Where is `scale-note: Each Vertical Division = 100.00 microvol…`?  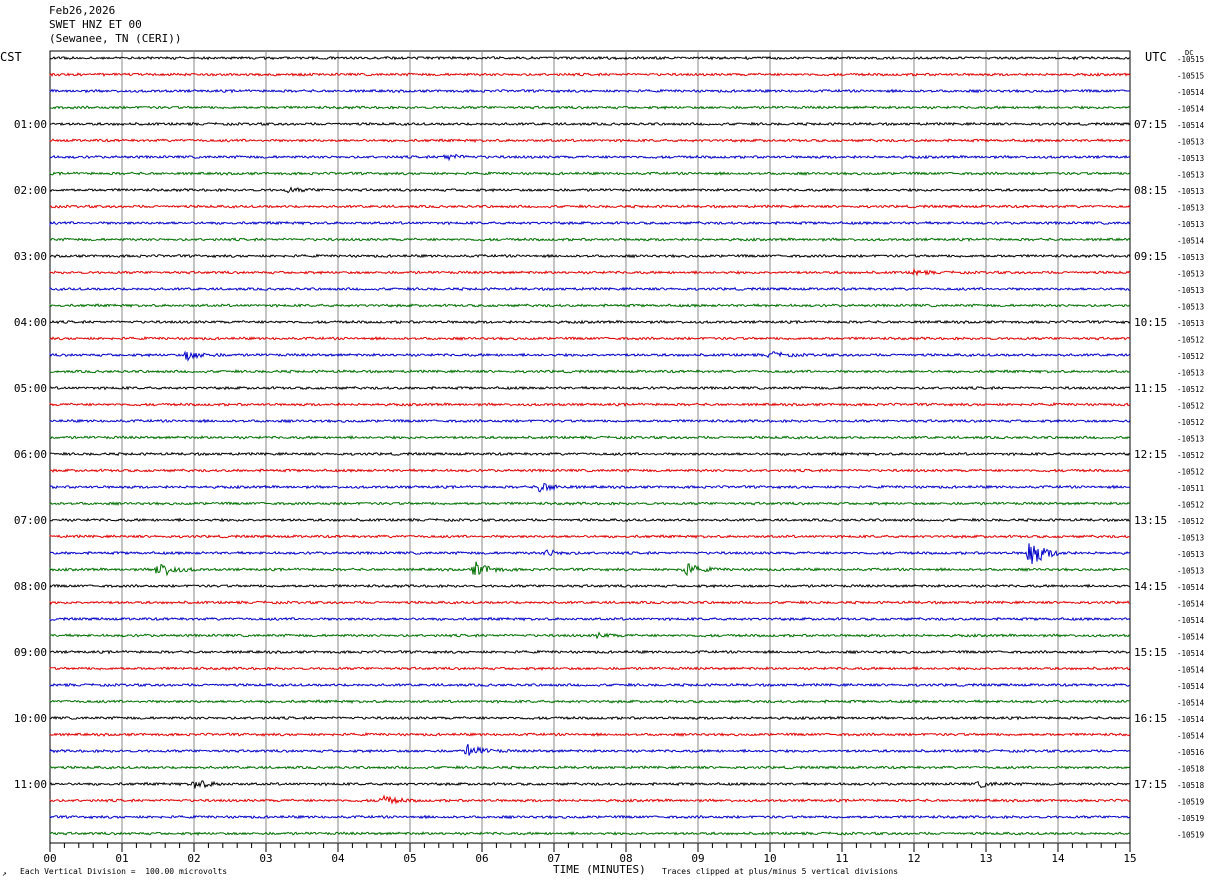 scale-note: Each Vertical Division = 100.00 microvol… is located at coordinates (124, 871).